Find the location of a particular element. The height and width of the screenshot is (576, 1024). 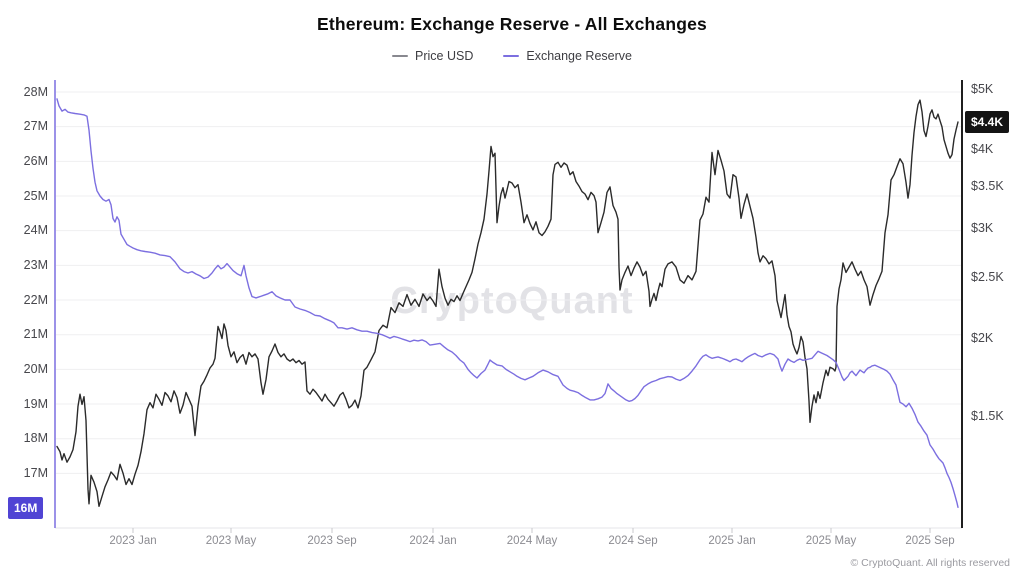

legend-item-exchange-reserve: Exchange Reserve is located at coordinates (567, 56).